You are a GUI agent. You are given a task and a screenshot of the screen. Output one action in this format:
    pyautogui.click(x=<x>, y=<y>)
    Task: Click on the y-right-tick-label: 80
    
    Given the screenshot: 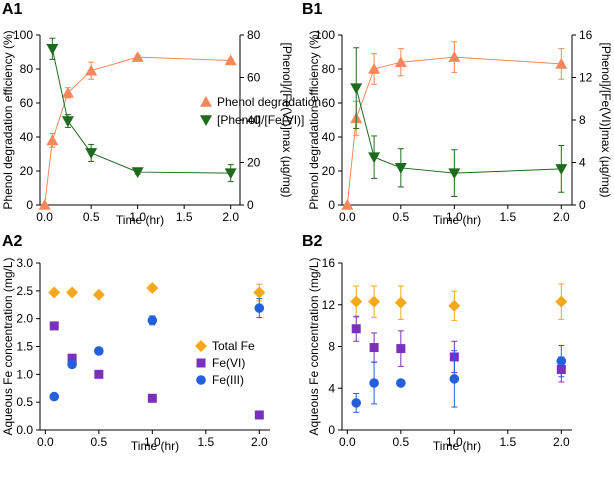 What is the action you would take?
    pyautogui.click(x=254, y=35)
    